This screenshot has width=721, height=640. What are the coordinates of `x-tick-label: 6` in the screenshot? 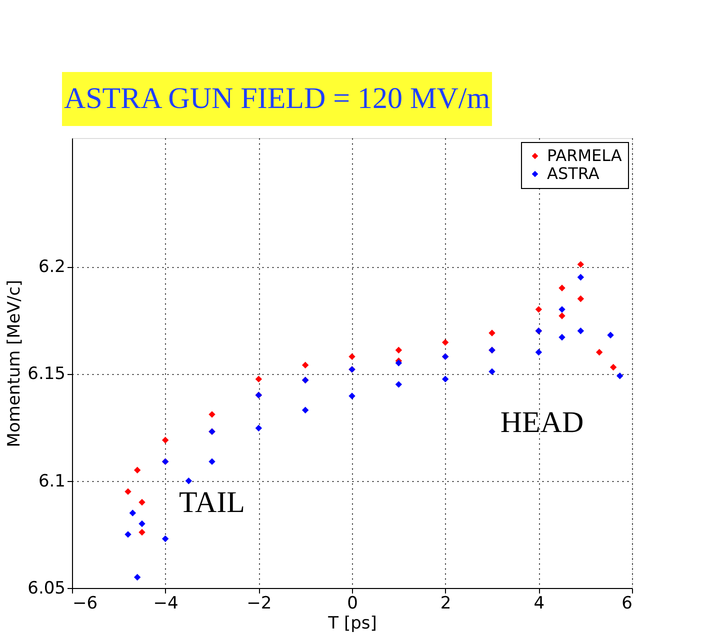 It's located at (627, 604).